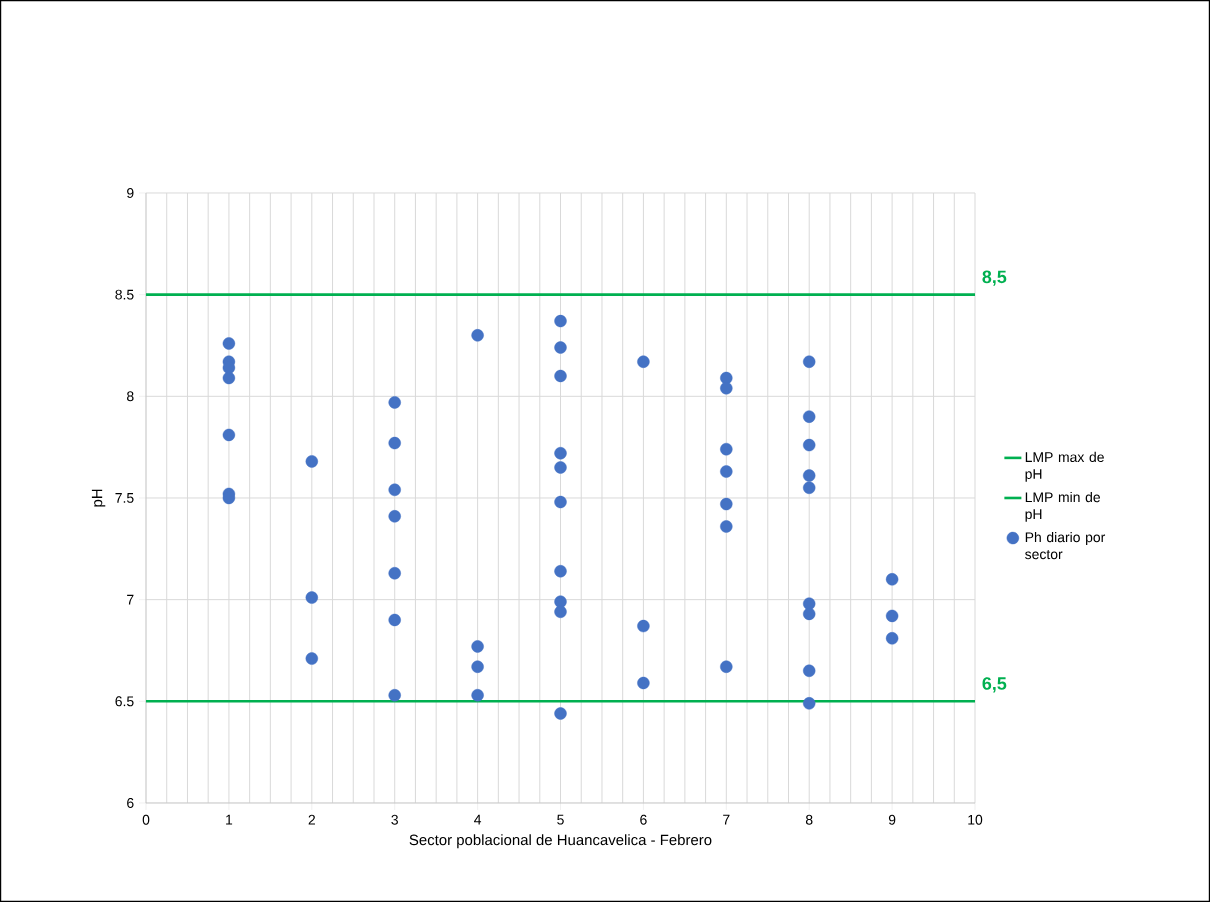 The height and width of the screenshot is (902, 1210). Describe the element at coordinates (994, 278) in the screenshot. I see `annotation: 8,5` at that location.